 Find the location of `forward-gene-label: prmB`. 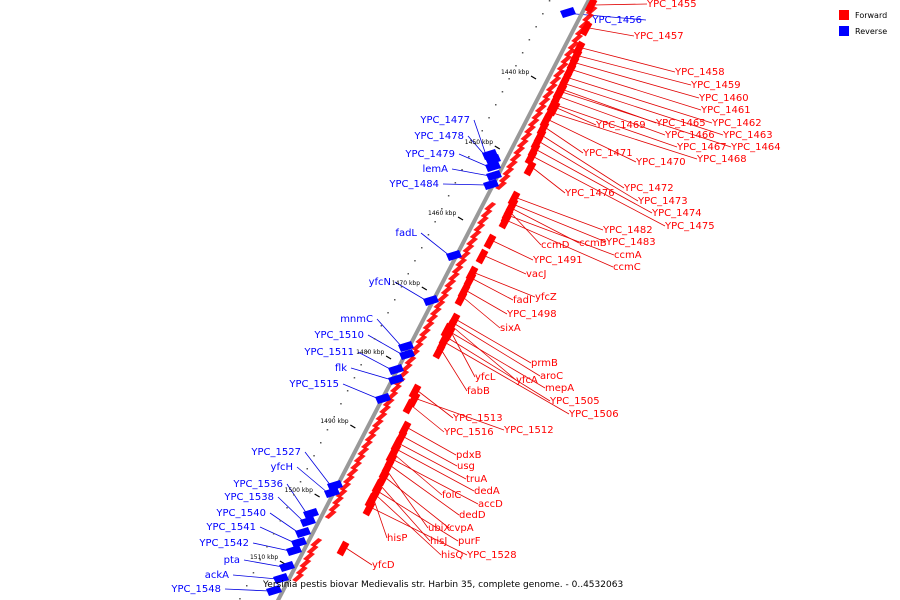

forward-gene-label: prmB is located at coordinates (544, 363).